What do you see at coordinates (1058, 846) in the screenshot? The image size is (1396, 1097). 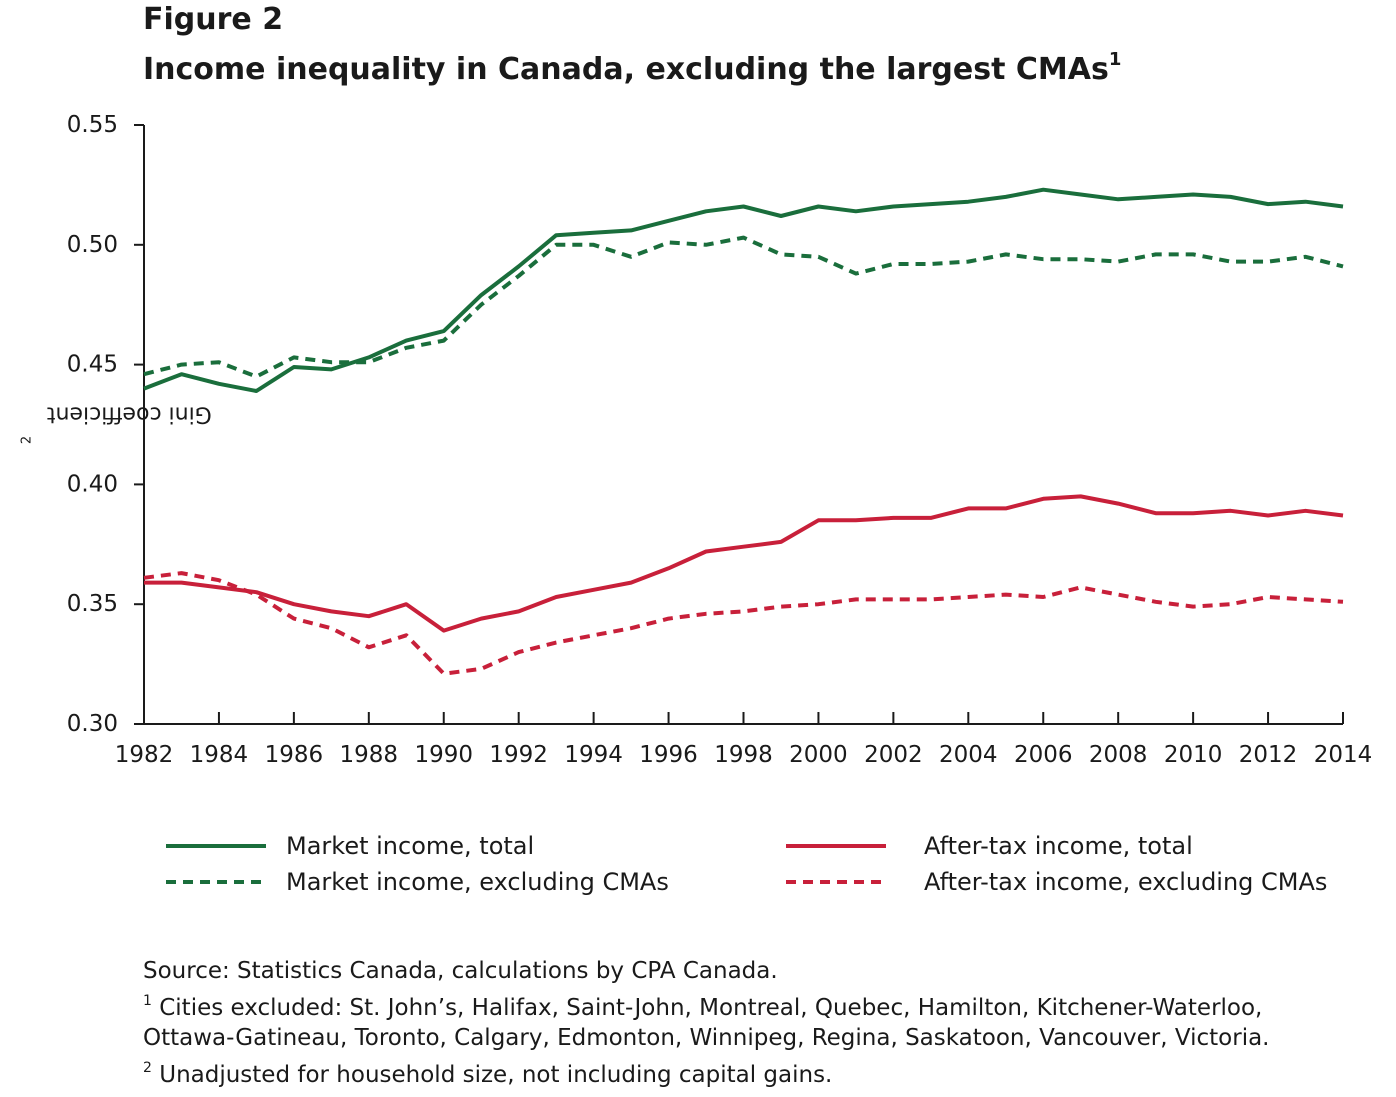 I see `legend-label: After-tax income, total` at bounding box center [1058, 846].